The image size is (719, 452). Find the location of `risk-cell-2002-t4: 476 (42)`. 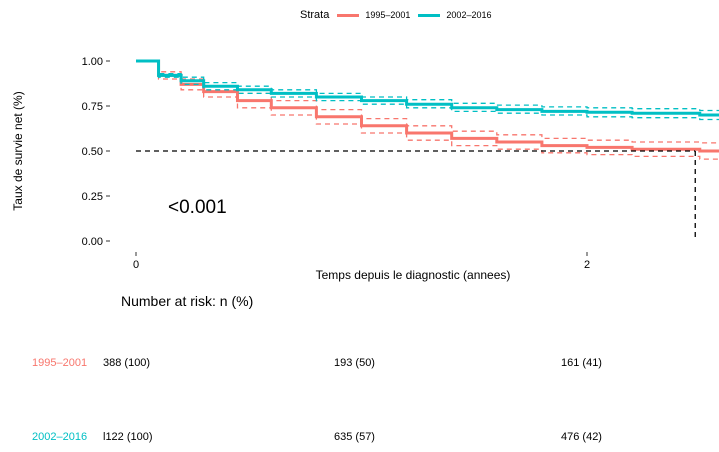

risk-cell-2002-t4: 476 (42) is located at coordinates (581, 437).